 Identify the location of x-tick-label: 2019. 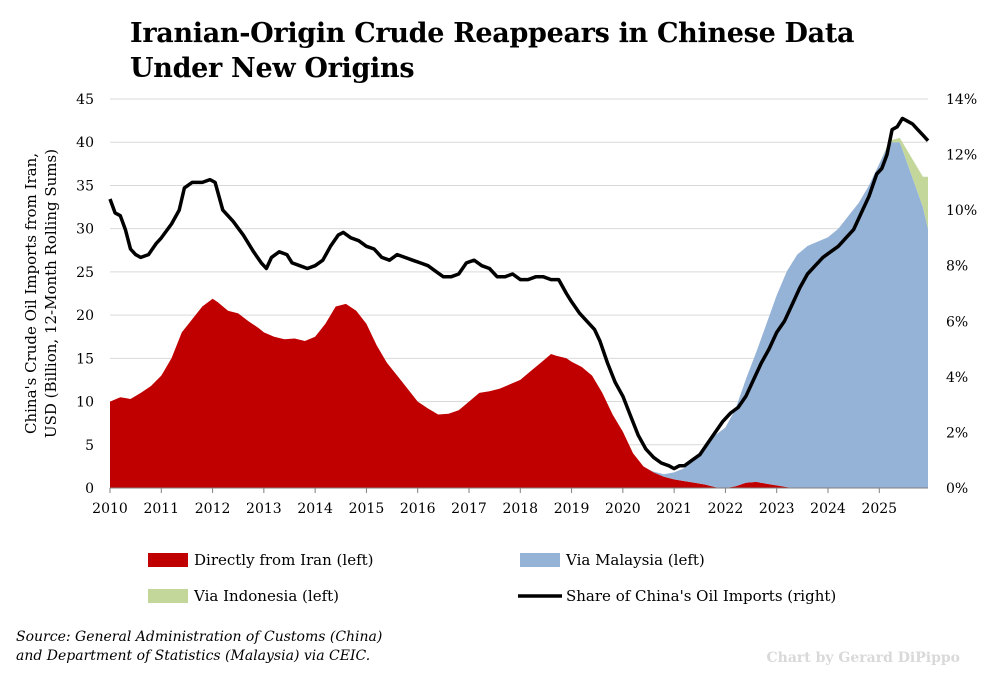
(572, 509).